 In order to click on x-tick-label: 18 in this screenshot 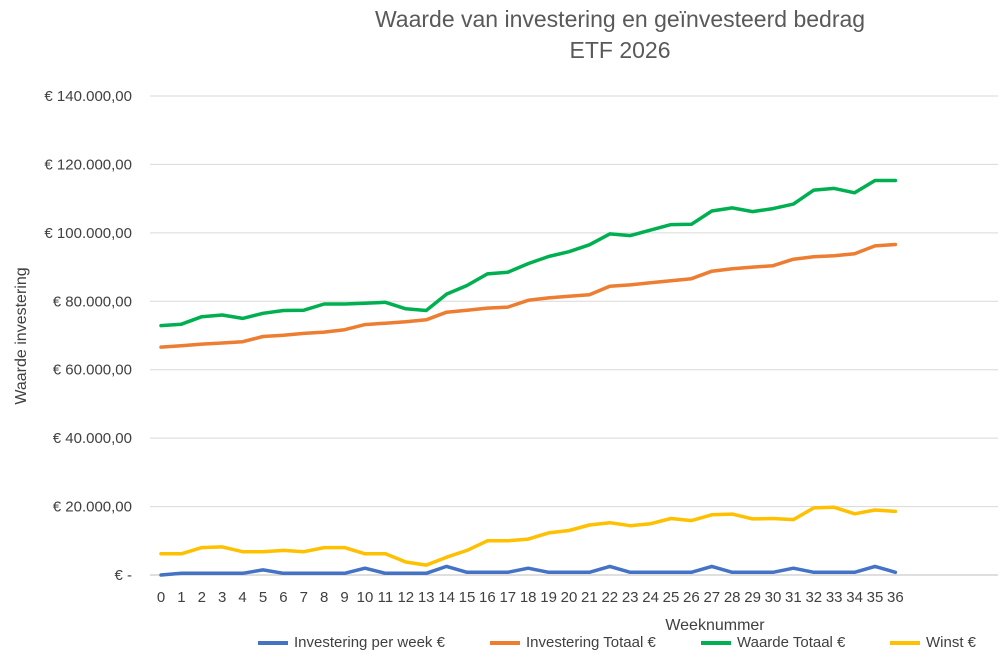, I will do `click(528, 597)`.